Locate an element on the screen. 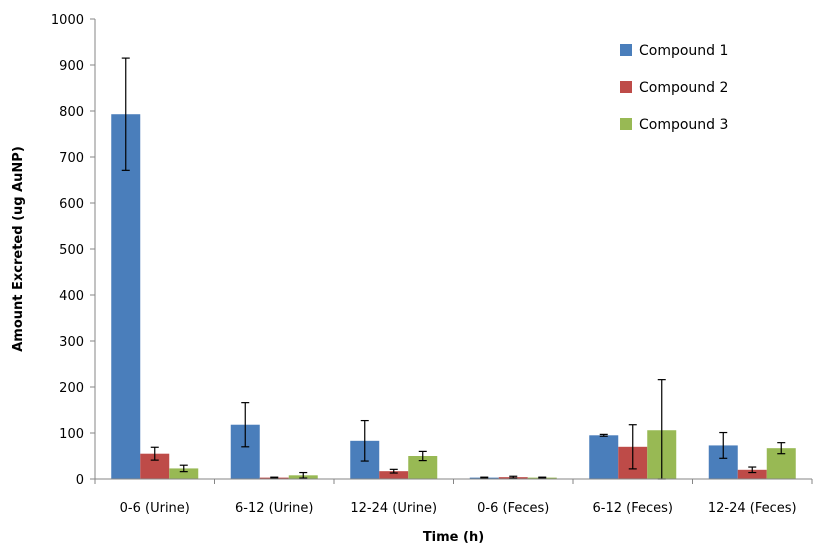 The width and height of the screenshot is (817, 546). legend-label: Compound 2 is located at coordinates (683, 88).